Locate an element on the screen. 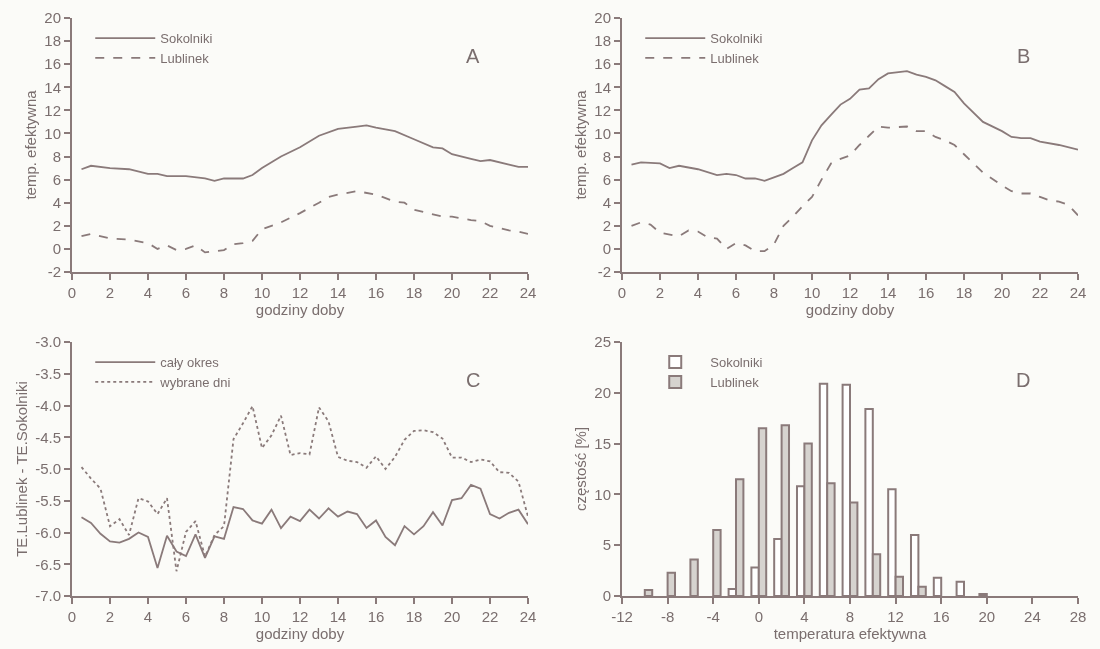  y-tick-label: -4.5 is located at coordinates (48, 437).